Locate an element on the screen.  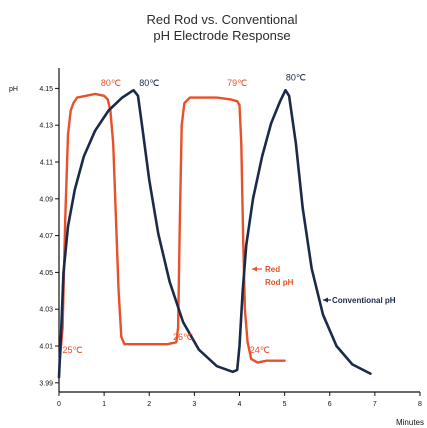
x-tick-label: 8 is located at coordinates (420, 404).